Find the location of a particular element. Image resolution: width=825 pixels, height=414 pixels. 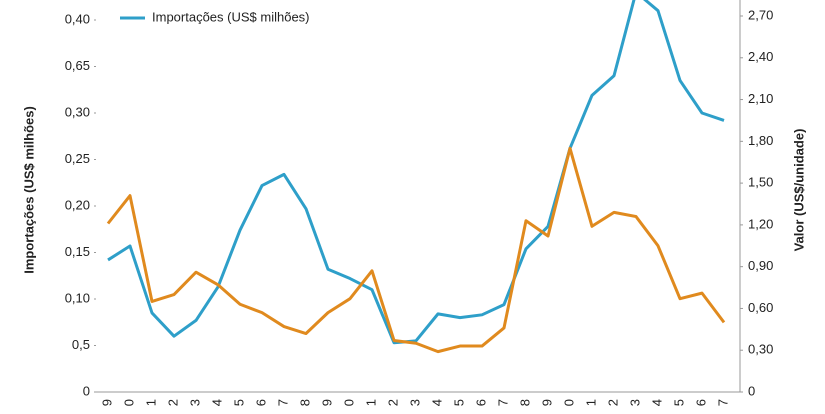

y-tick-label: 0,15 is located at coordinates (77, 251).